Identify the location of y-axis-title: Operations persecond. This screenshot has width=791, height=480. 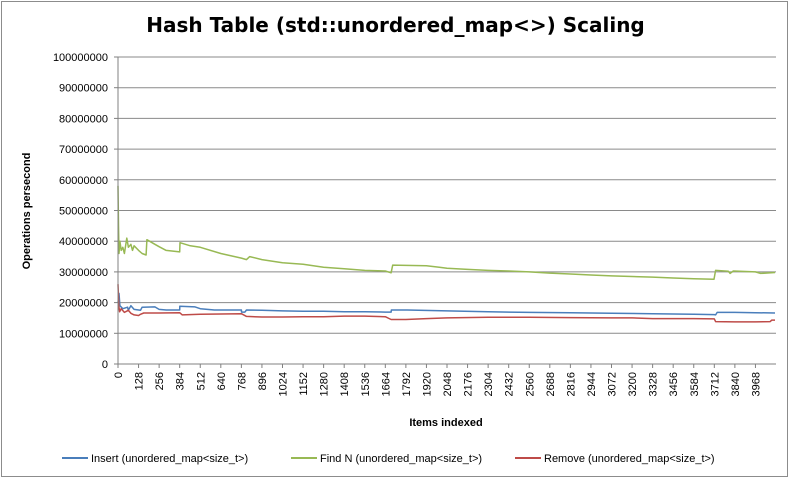
(27, 211).